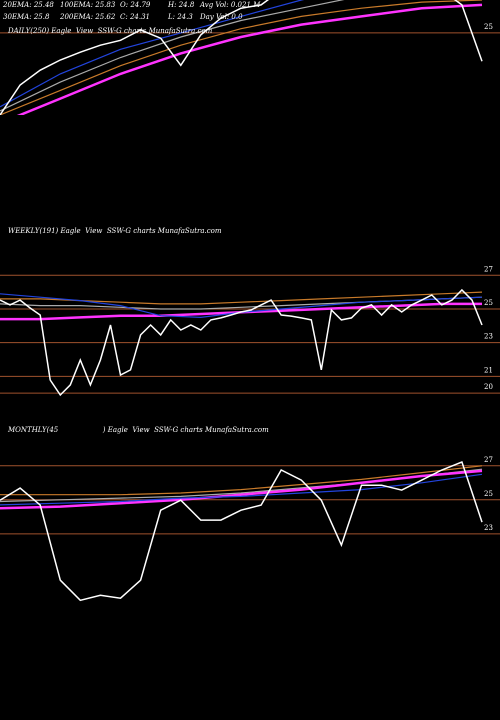  What do you see at coordinates (230, 5) in the screenshot?
I see `stat-label: Avg Vol: 0.021 M` at bounding box center [230, 5].